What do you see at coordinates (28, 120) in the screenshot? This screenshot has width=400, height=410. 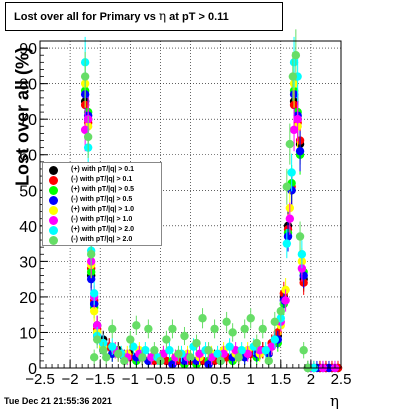 I see `y-tick-label: 70` at bounding box center [28, 120].